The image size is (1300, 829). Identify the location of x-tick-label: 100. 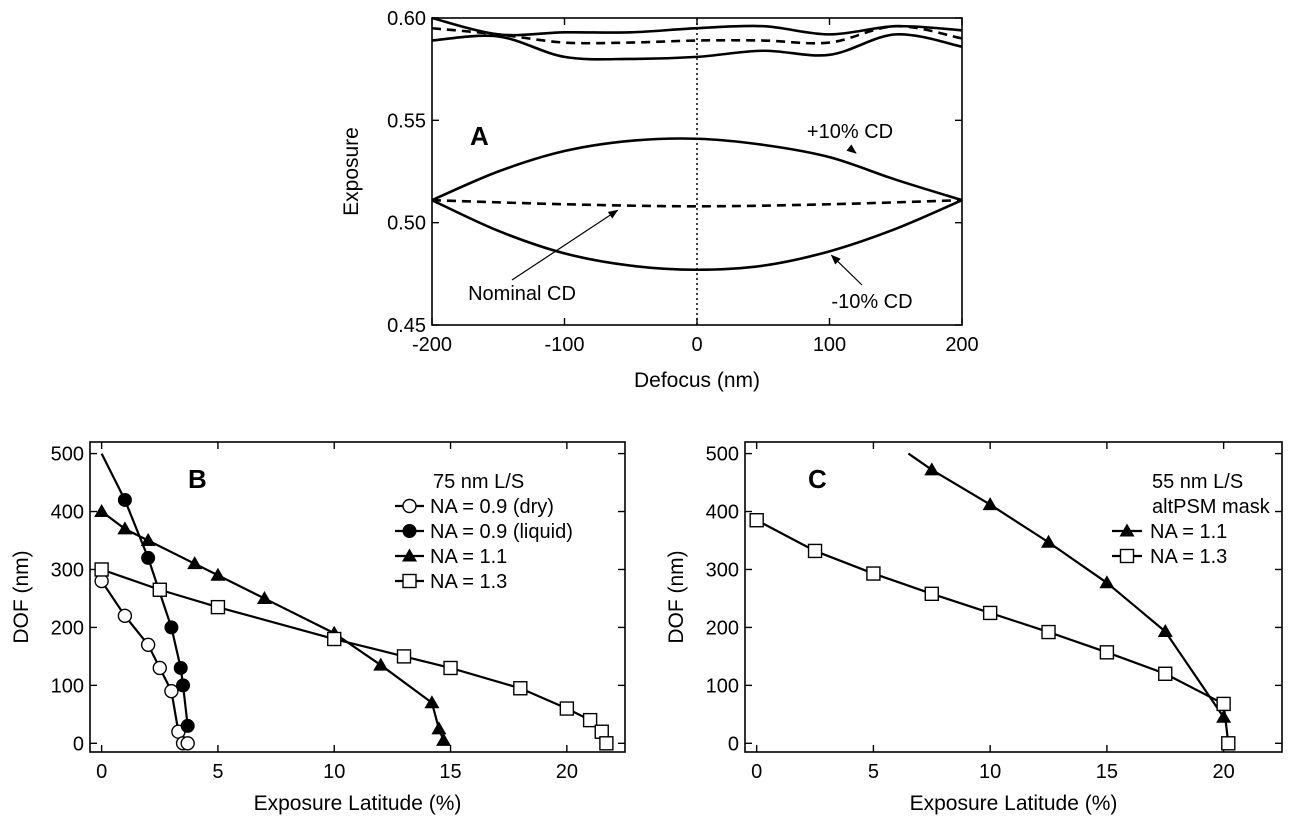
(829, 345).